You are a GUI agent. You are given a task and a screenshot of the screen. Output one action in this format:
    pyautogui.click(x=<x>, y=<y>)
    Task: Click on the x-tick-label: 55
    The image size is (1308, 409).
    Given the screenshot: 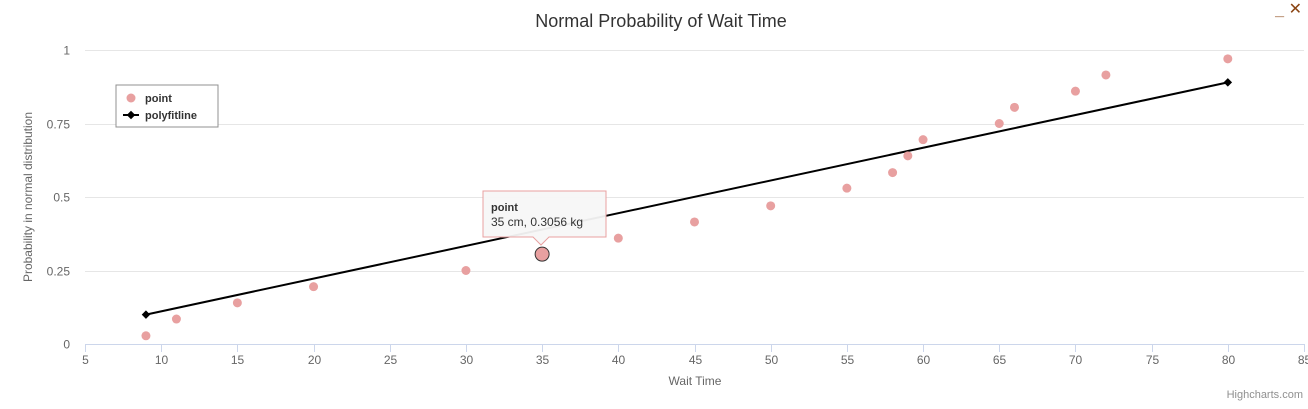 What is the action you would take?
    pyautogui.click(x=848, y=360)
    